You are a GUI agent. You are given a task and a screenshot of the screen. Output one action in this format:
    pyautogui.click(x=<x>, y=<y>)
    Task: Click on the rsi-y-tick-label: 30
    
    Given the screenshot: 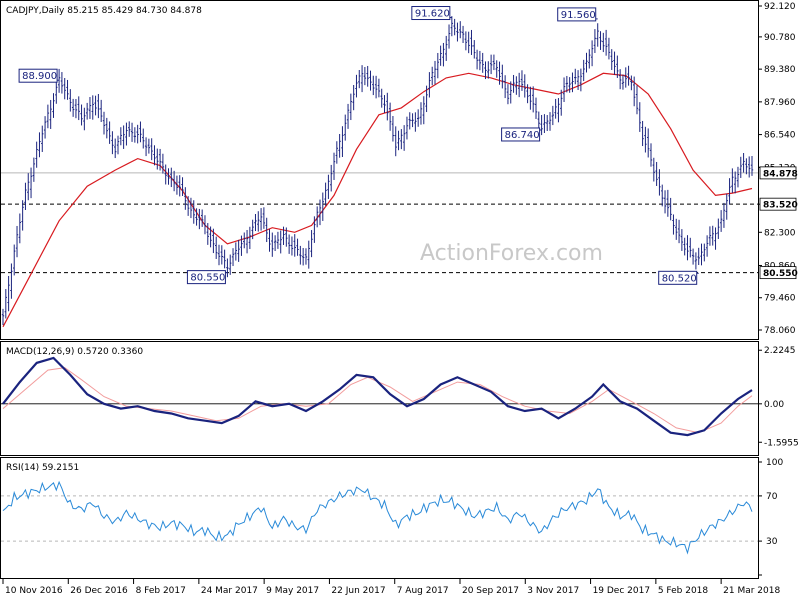 What is the action you would take?
    pyautogui.click(x=772, y=542)
    